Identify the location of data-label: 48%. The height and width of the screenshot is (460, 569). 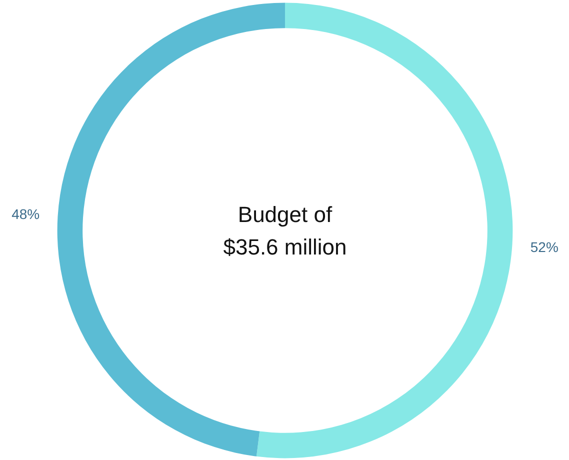
(26, 214).